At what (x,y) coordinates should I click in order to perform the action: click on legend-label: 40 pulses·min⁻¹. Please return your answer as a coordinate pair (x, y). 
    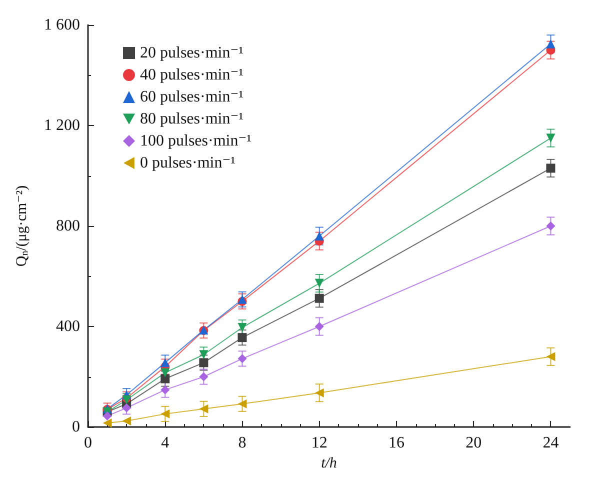
    Looking at the image, I should click on (192, 75).